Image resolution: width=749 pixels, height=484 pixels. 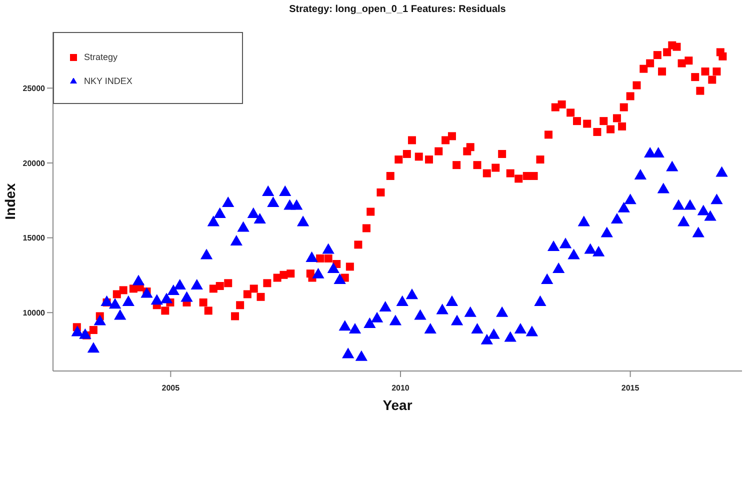 What do you see at coordinates (34, 238) in the screenshot?
I see `y-tick-label: 15000` at bounding box center [34, 238].